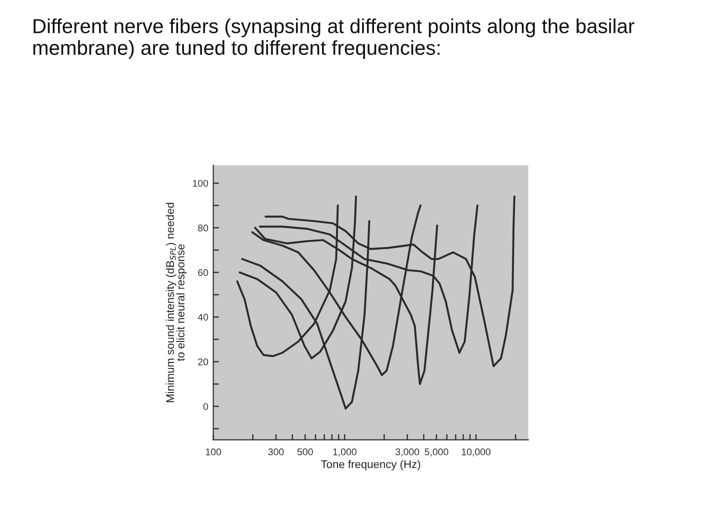 This screenshot has width=711, height=528. What do you see at coordinates (203, 272) in the screenshot?
I see `y-tick-label: 60` at bounding box center [203, 272].